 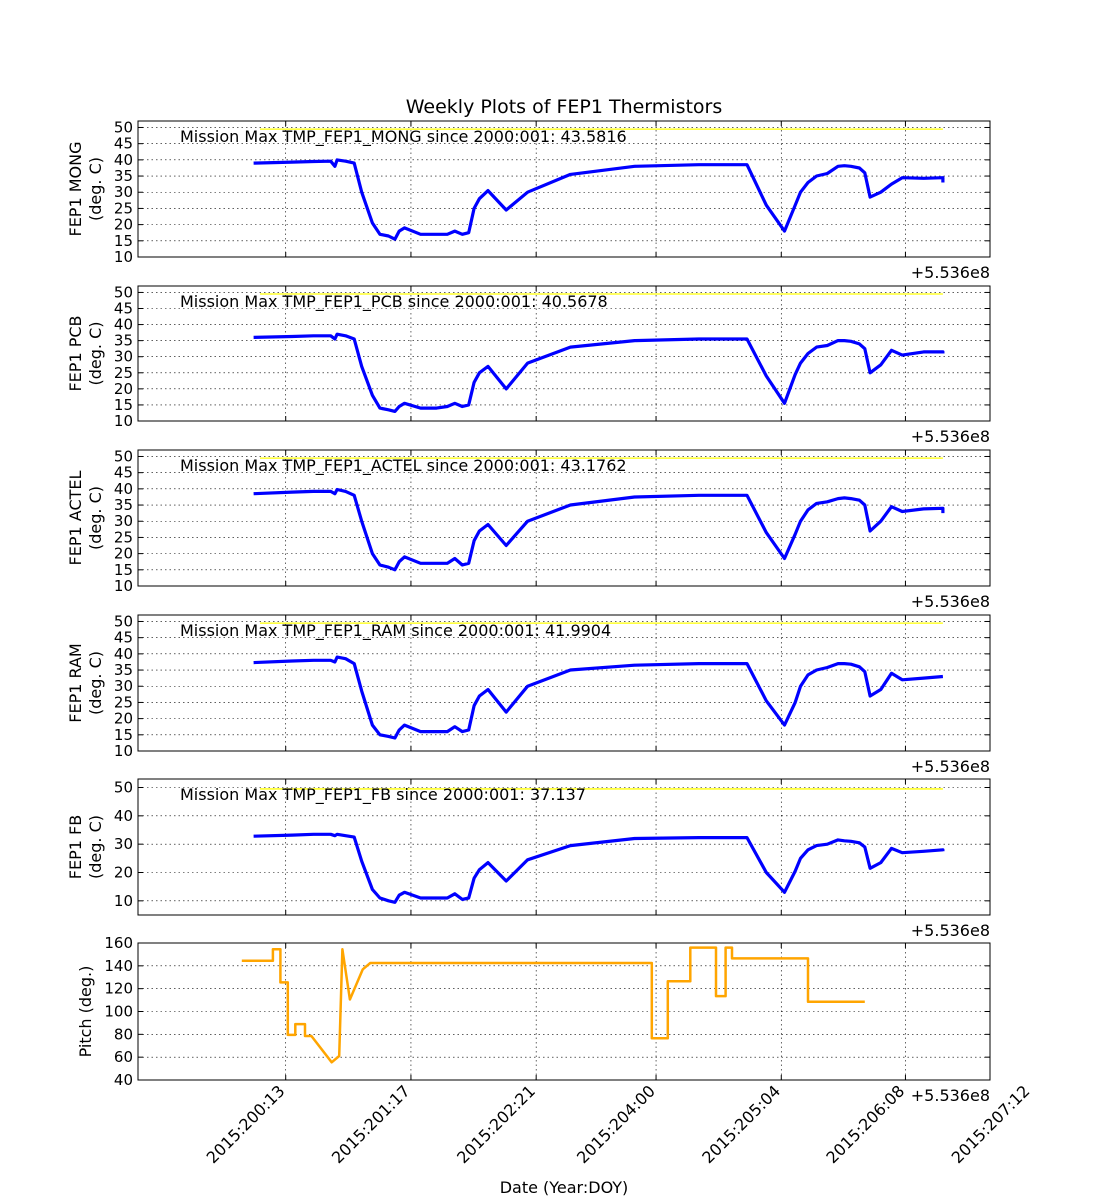 What do you see at coordinates (118, 966) in the screenshot?
I see `y-tick-label: 140` at bounding box center [118, 966].